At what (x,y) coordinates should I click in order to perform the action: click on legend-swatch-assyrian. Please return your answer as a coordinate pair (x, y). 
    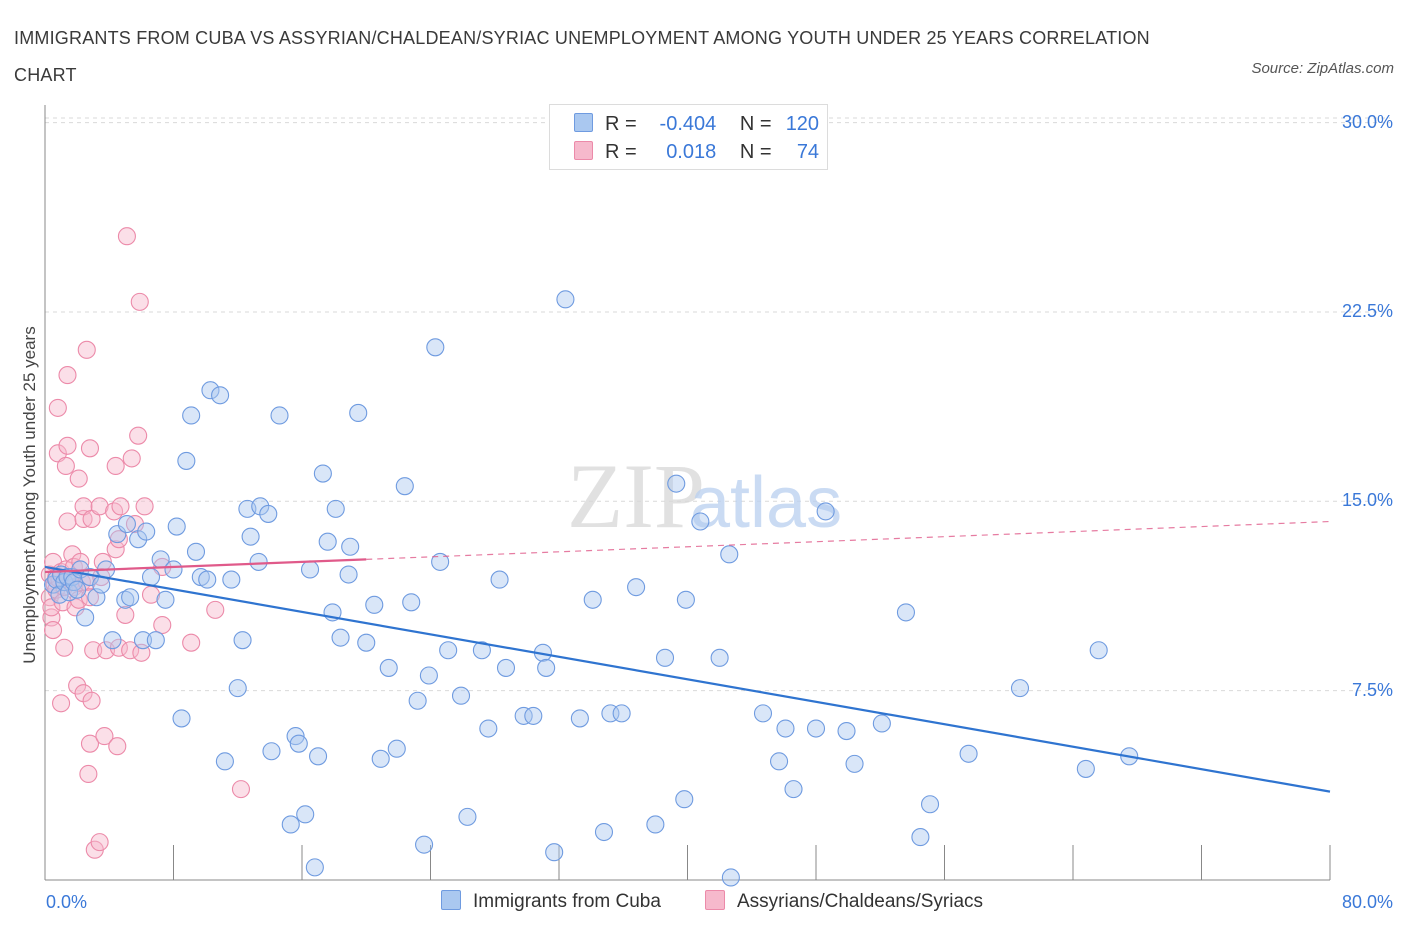
    Looking at the image, I should click on (583, 150).